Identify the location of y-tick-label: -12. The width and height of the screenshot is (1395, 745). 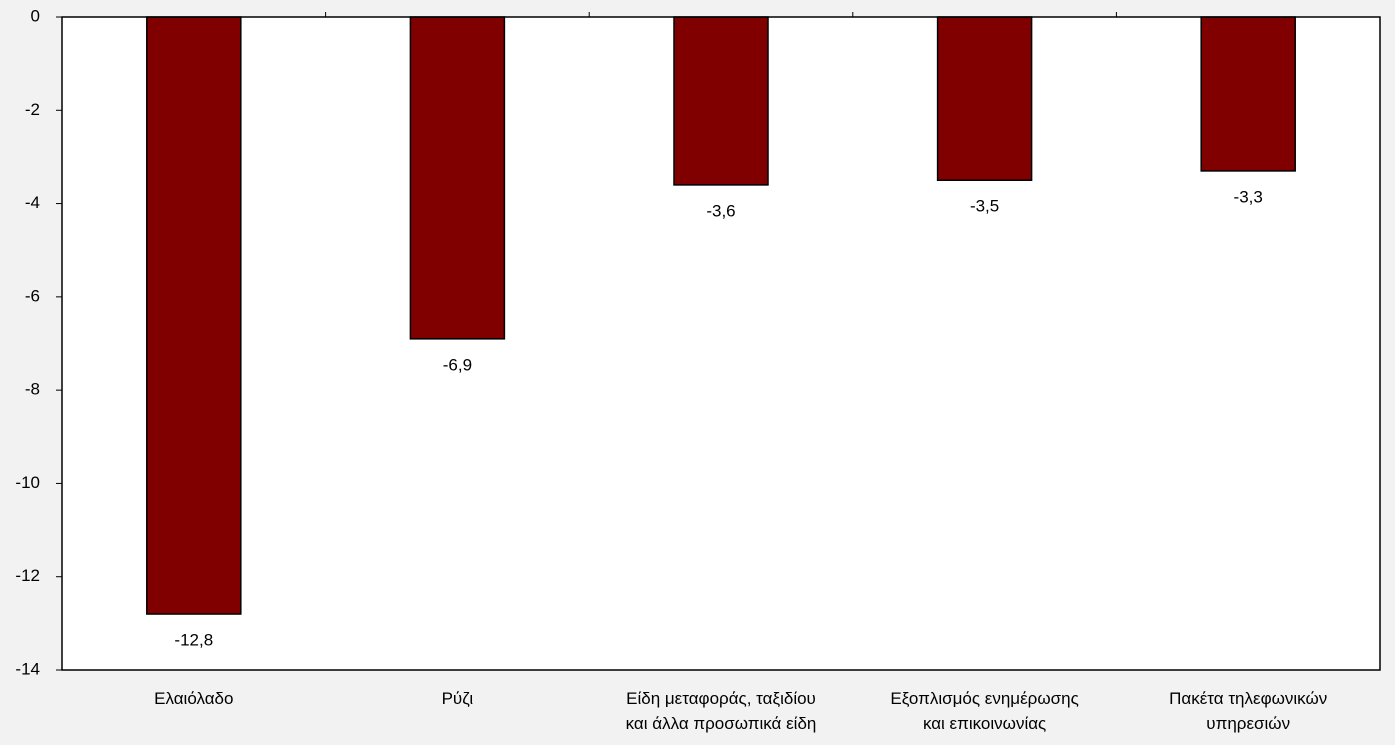
(27, 575).